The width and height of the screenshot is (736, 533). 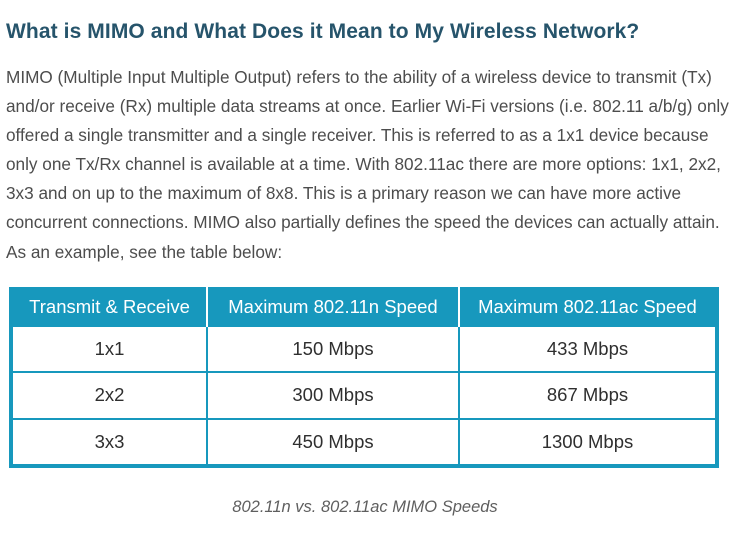 I want to click on table-cell-streams: 1x1, so click(x=110, y=350).